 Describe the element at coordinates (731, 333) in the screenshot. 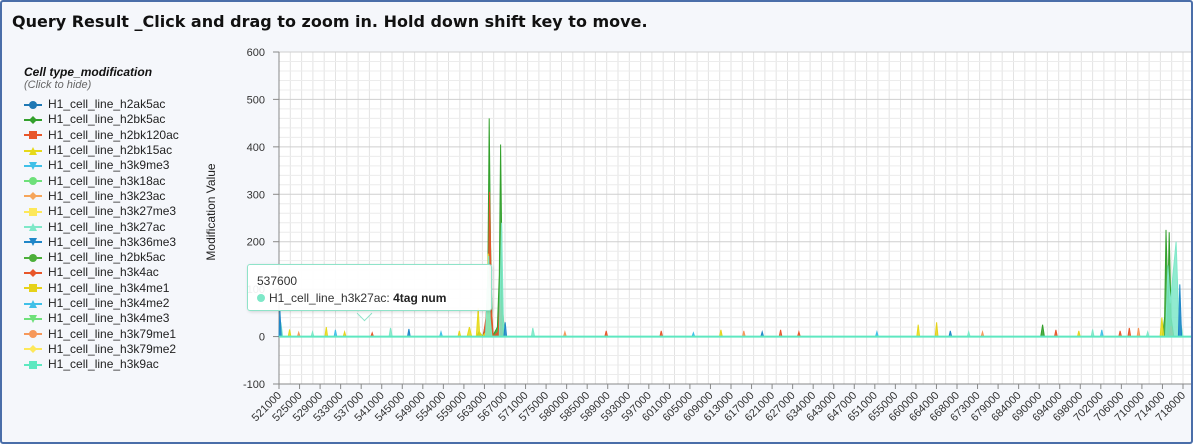

I see `series-area` at that location.